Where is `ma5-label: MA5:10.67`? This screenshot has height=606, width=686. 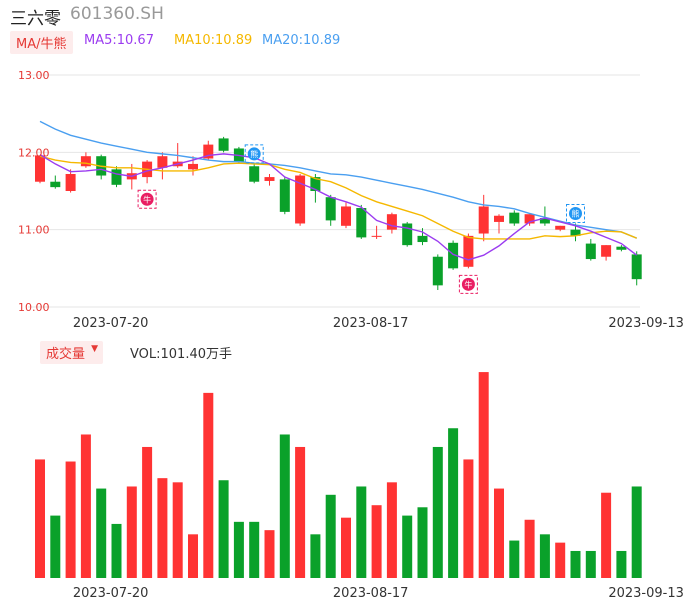
ma5-label: MA5:10.67 is located at coordinates (119, 40).